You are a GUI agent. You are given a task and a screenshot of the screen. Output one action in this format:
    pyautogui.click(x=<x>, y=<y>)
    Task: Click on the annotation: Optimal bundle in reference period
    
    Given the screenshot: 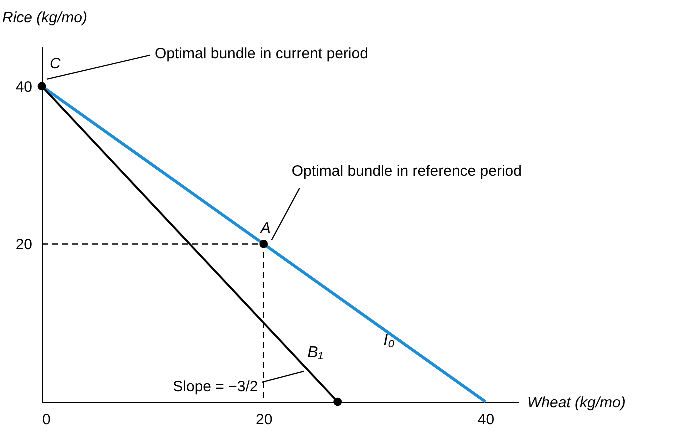 What is the action you would take?
    pyautogui.click(x=407, y=171)
    